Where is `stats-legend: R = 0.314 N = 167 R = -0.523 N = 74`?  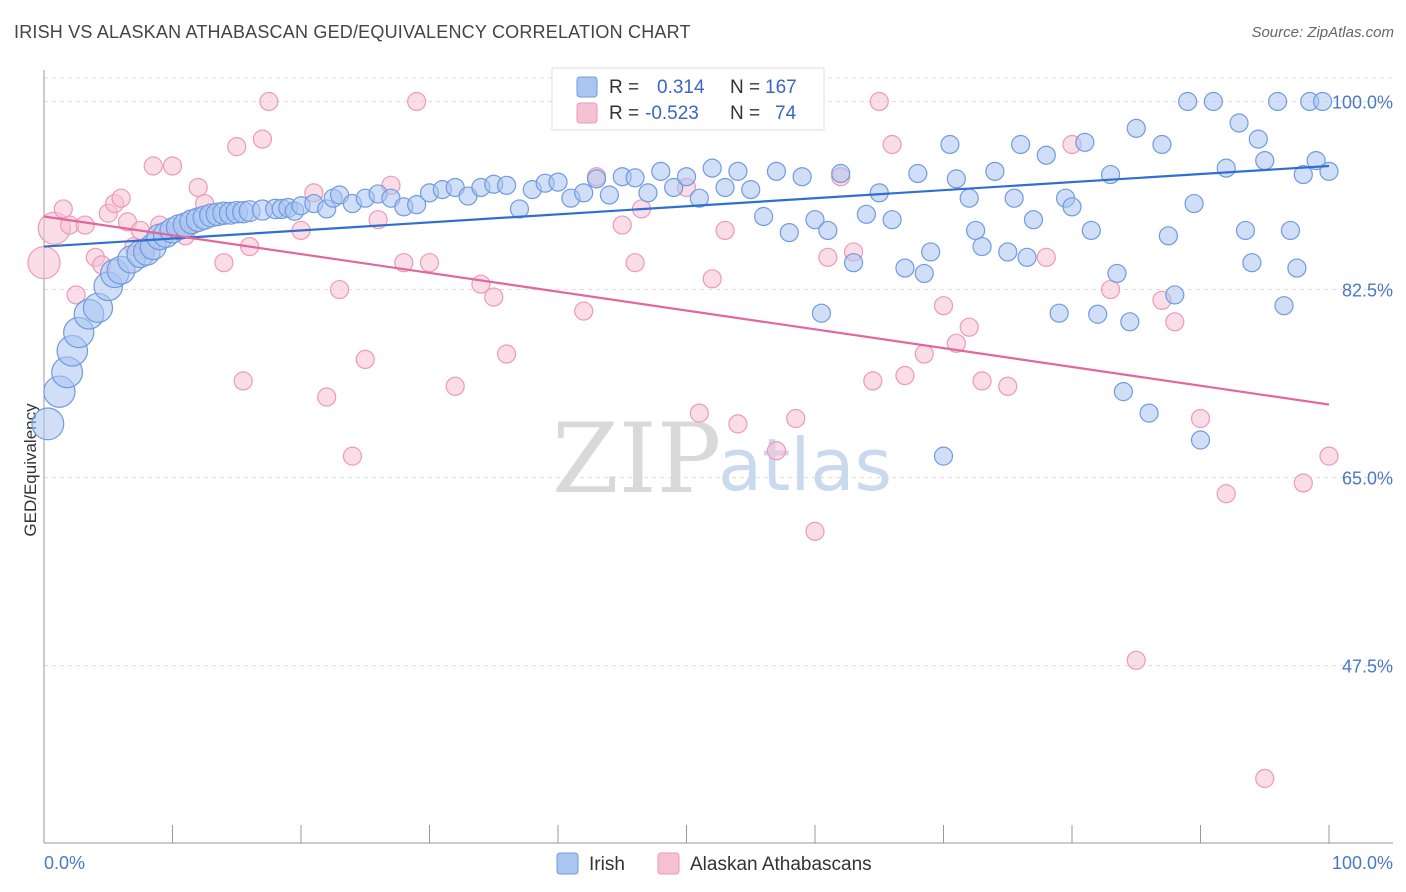
stats-legend: R = 0.314 N = 167 R = -0.523 N = 74 is located at coordinates (688, 99).